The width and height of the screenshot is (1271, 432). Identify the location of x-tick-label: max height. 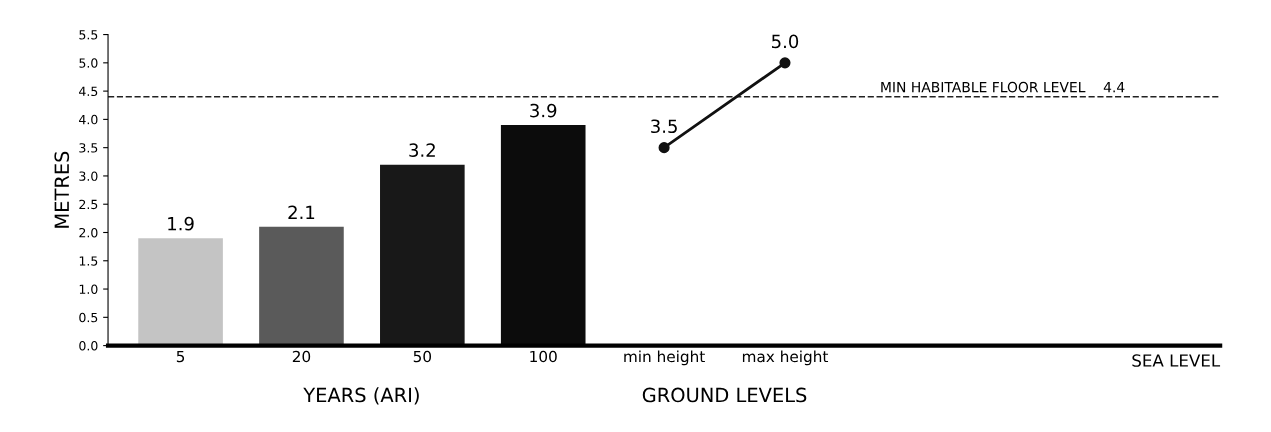
(785, 358).